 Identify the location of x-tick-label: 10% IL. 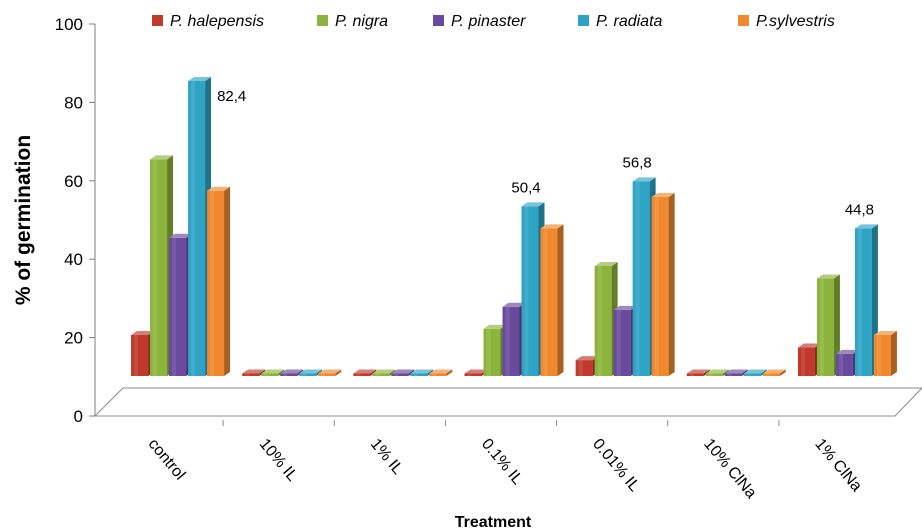
(278, 460).